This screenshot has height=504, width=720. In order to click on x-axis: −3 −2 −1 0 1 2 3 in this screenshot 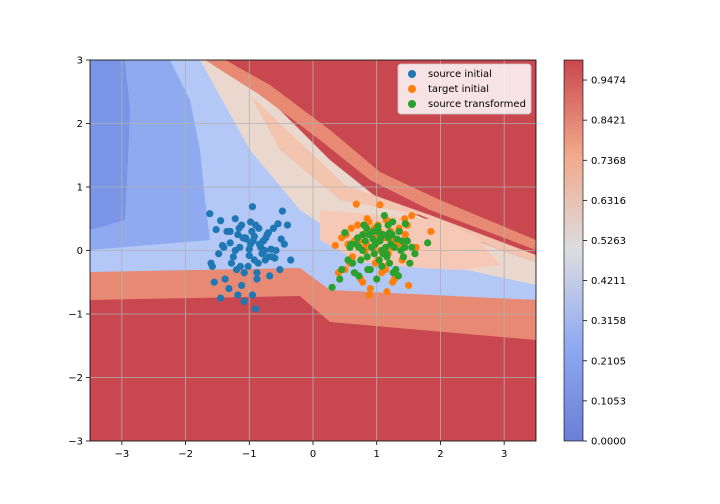, I will do `click(310, 450)`.